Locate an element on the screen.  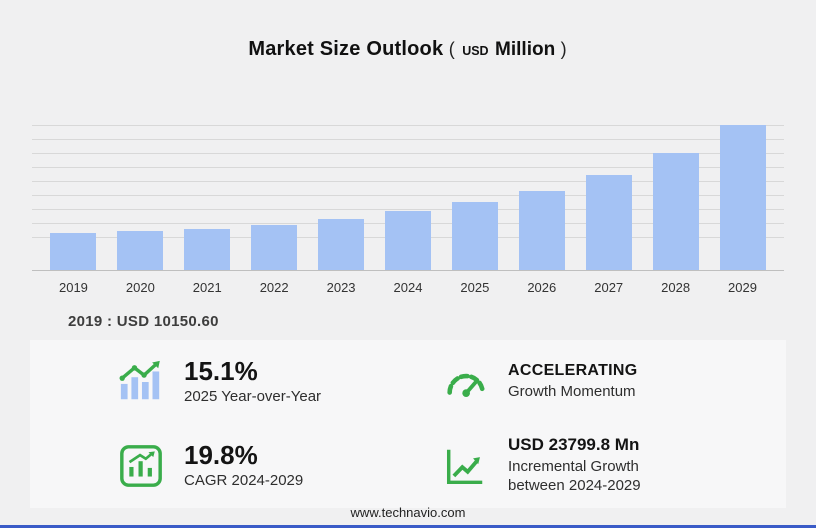
bar-growth-icon is located at coordinates (141, 382).